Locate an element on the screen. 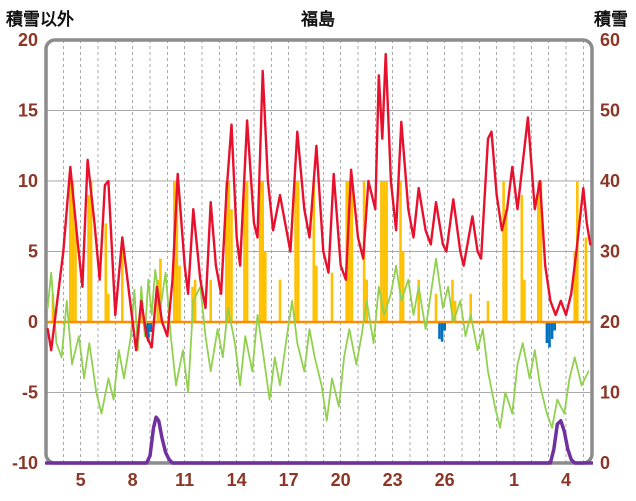 The width and height of the screenshot is (636, 501). right-axis-tick-label: 30 is located at coordinates (610, 252).